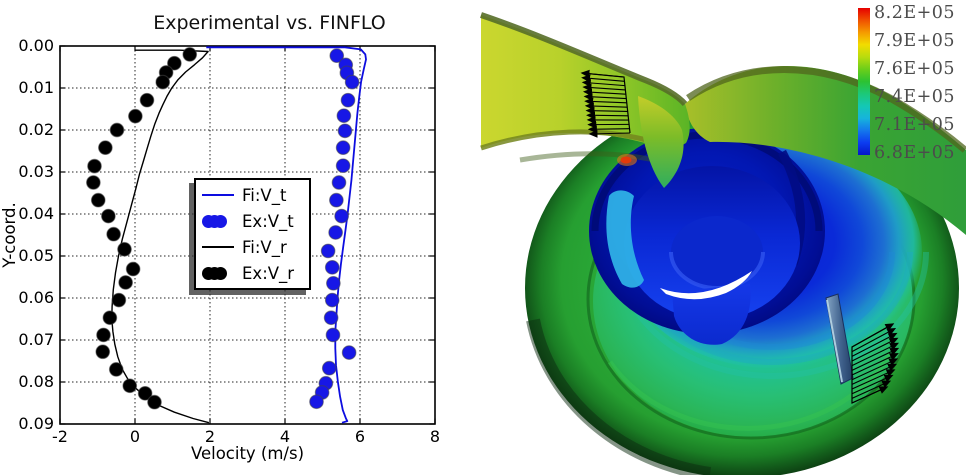  I want to click on colorbar-gradient, so click(864, 81).